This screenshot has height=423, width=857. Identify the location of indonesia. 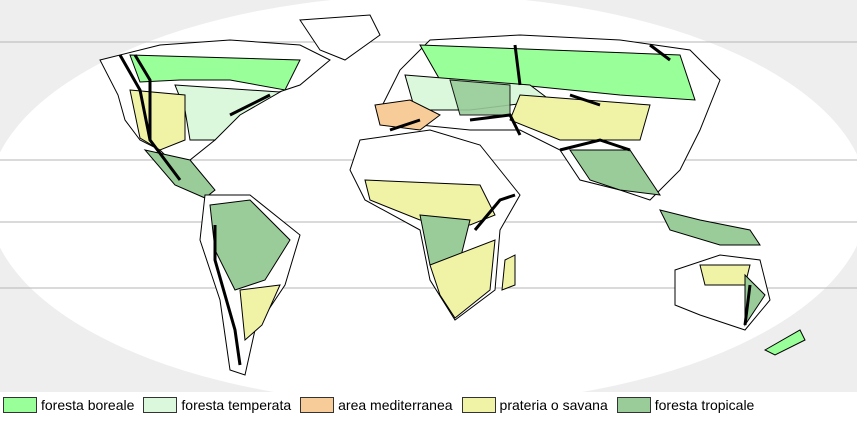
(710, 227).